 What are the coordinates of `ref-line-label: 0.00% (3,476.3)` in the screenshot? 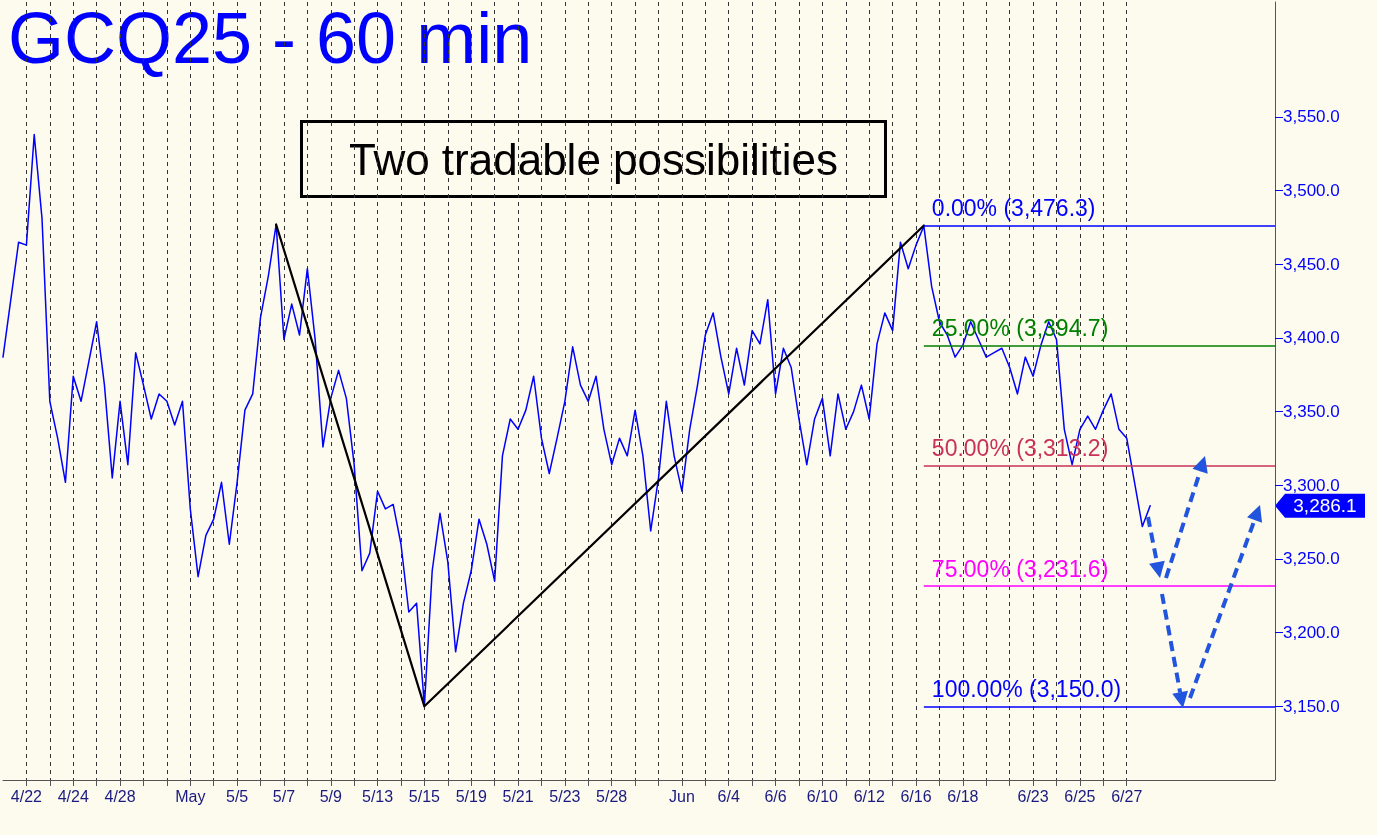 It's located at (1013, 208).